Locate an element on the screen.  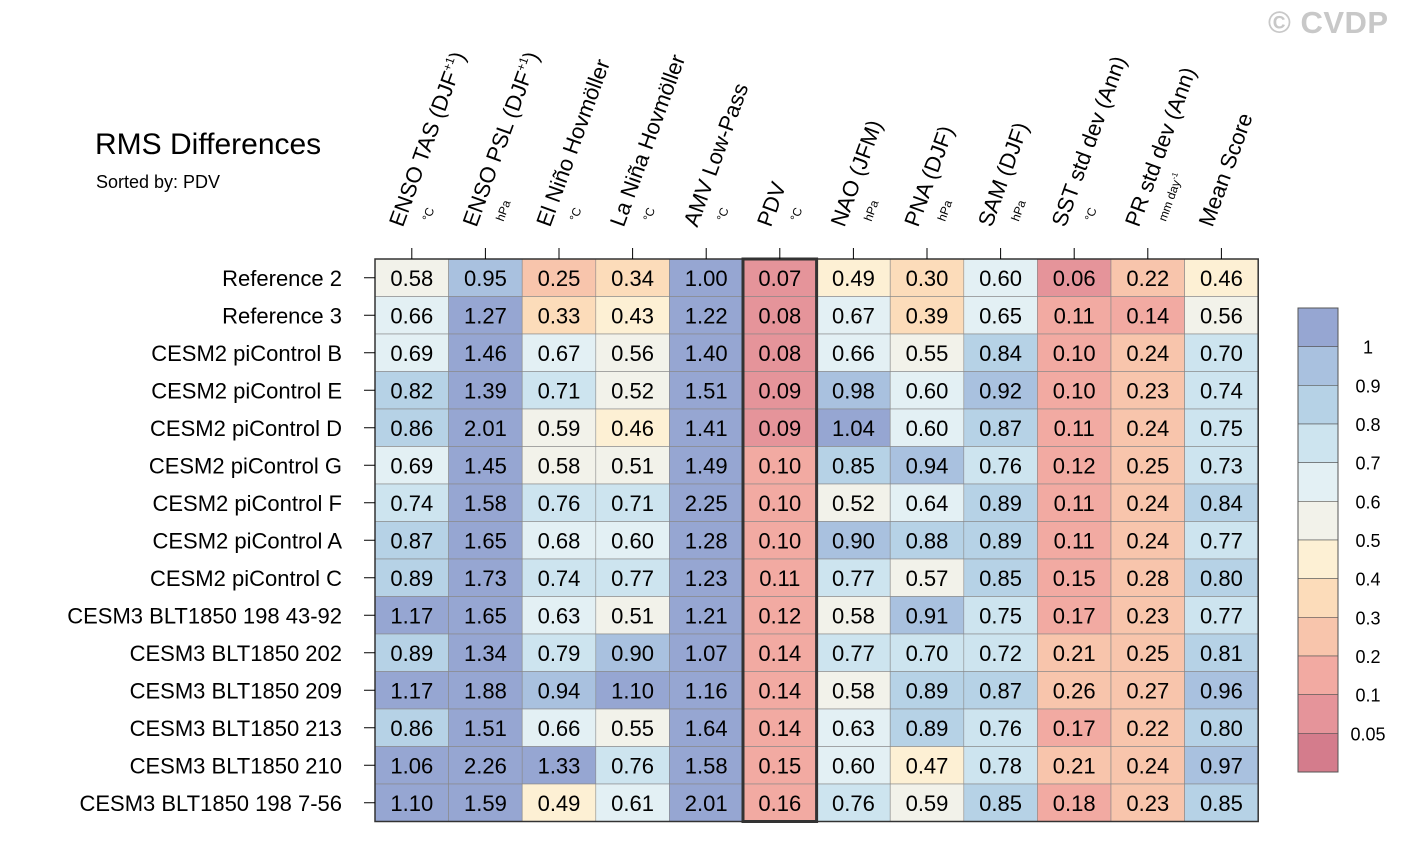
cell-value: 0.56 is located at coordinates (1221, 315).